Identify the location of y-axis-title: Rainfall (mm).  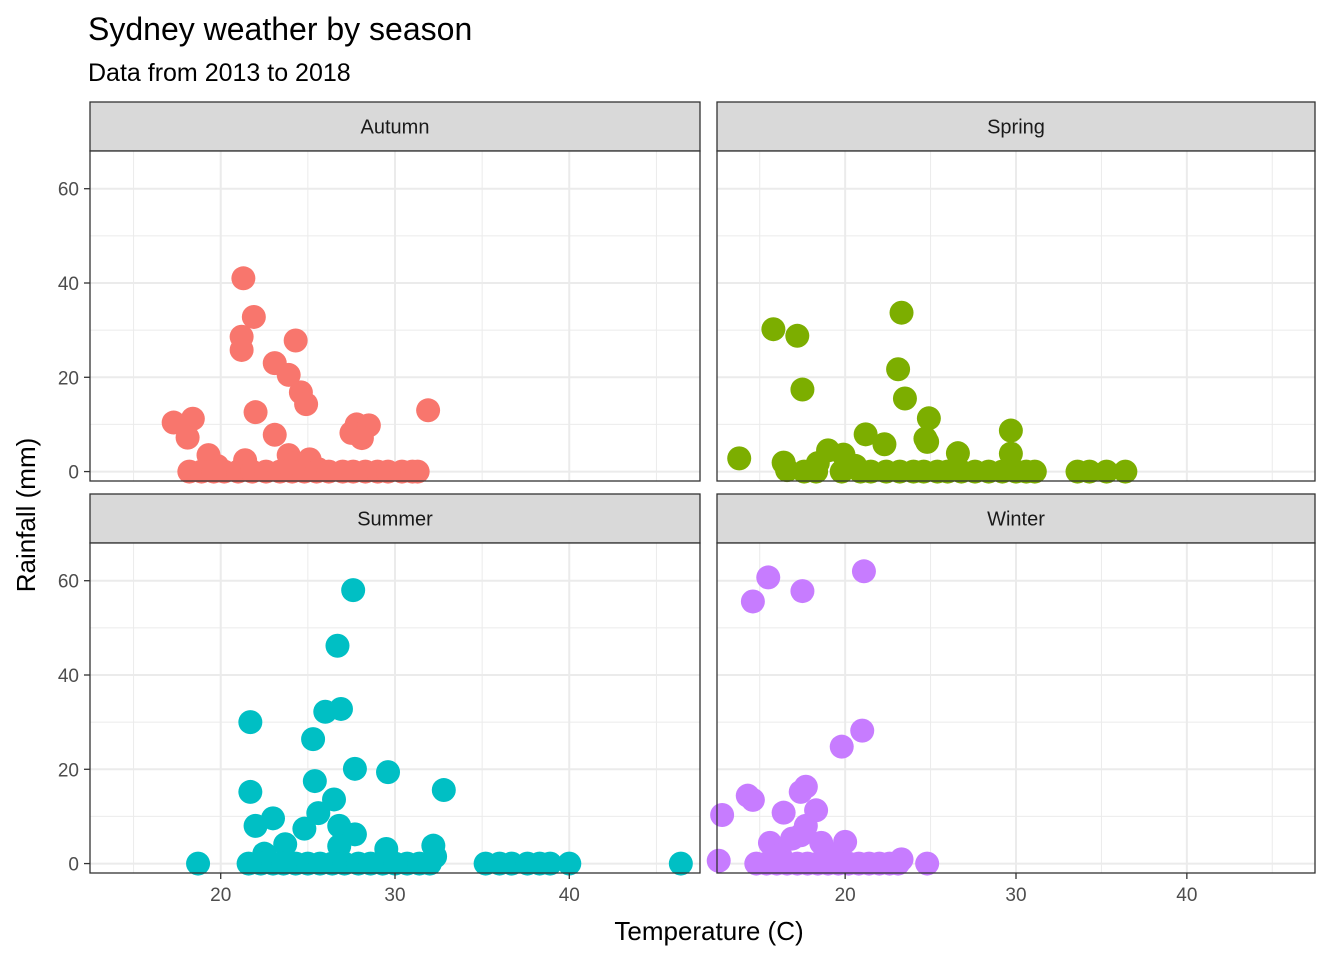
(26, 515).